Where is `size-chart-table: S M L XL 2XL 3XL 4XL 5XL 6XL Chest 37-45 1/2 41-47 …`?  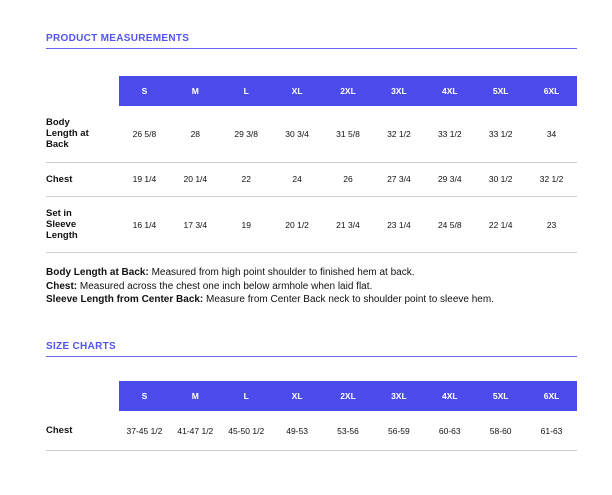
size-chart-table: S M L XL 2XL 3XL 4XL 5XL 6XL Chest 37-45 1/2 41-47 … is located at coordinates (311, 416).